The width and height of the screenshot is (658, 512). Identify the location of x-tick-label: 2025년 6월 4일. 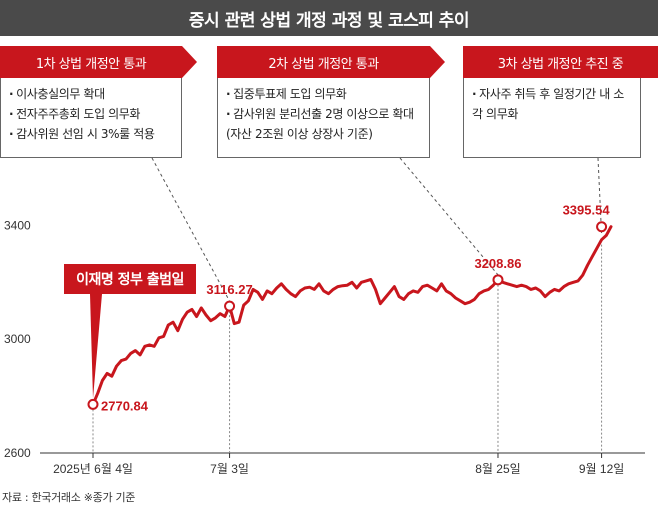
(93, 469).